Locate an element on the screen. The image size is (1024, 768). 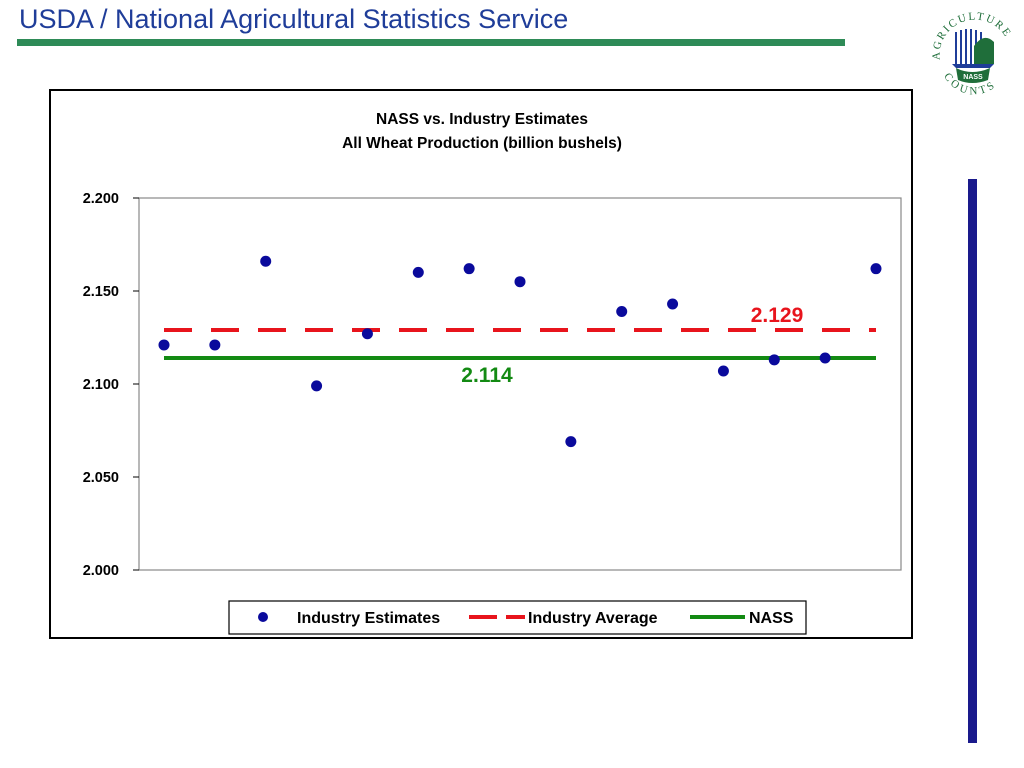
legend-label-industry-average: Industry Average is located at coordinates (593, 618).